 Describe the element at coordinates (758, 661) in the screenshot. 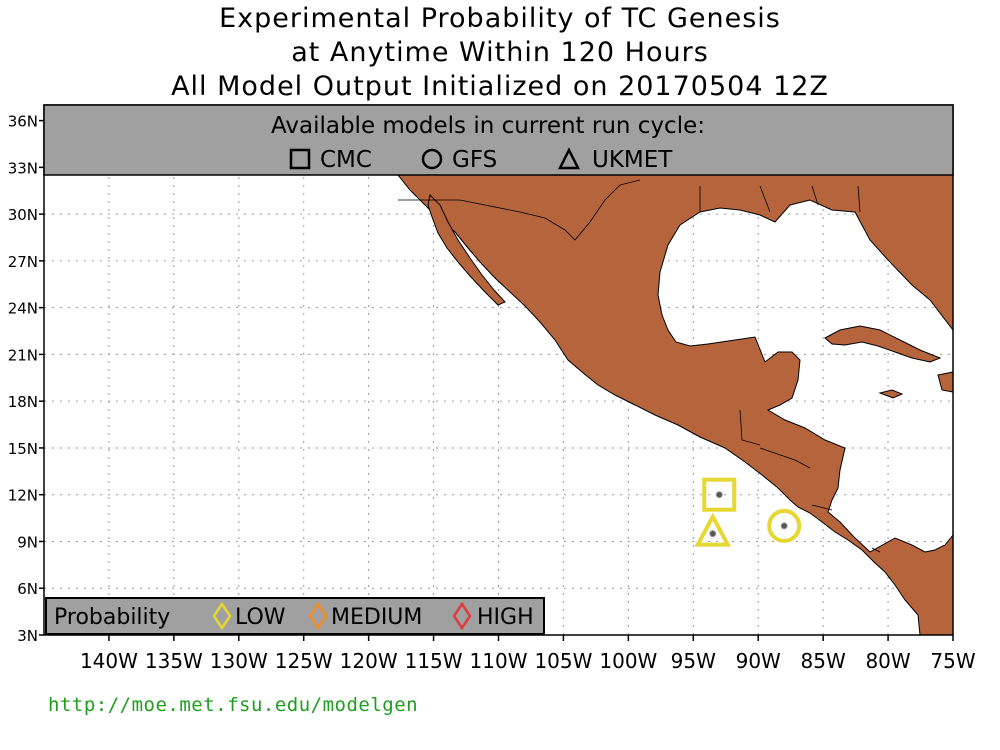

I see `lon-tick-label: 90W` at that location.